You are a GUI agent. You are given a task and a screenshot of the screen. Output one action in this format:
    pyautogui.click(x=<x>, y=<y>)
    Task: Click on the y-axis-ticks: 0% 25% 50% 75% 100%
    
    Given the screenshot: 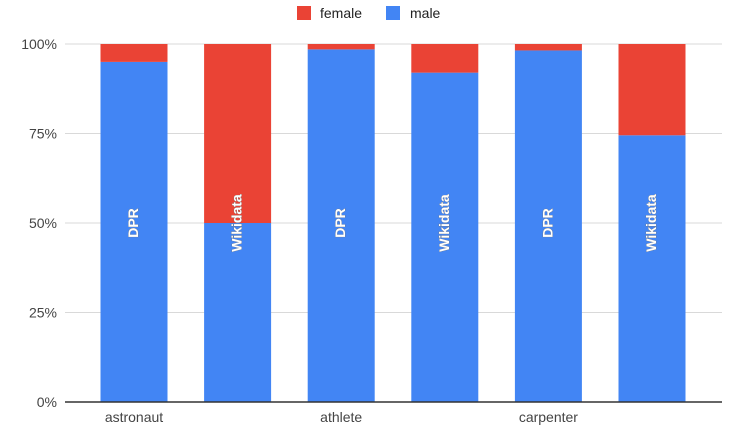 What is the action you would take?
    pyautogui.click(x=39, y=223)
    